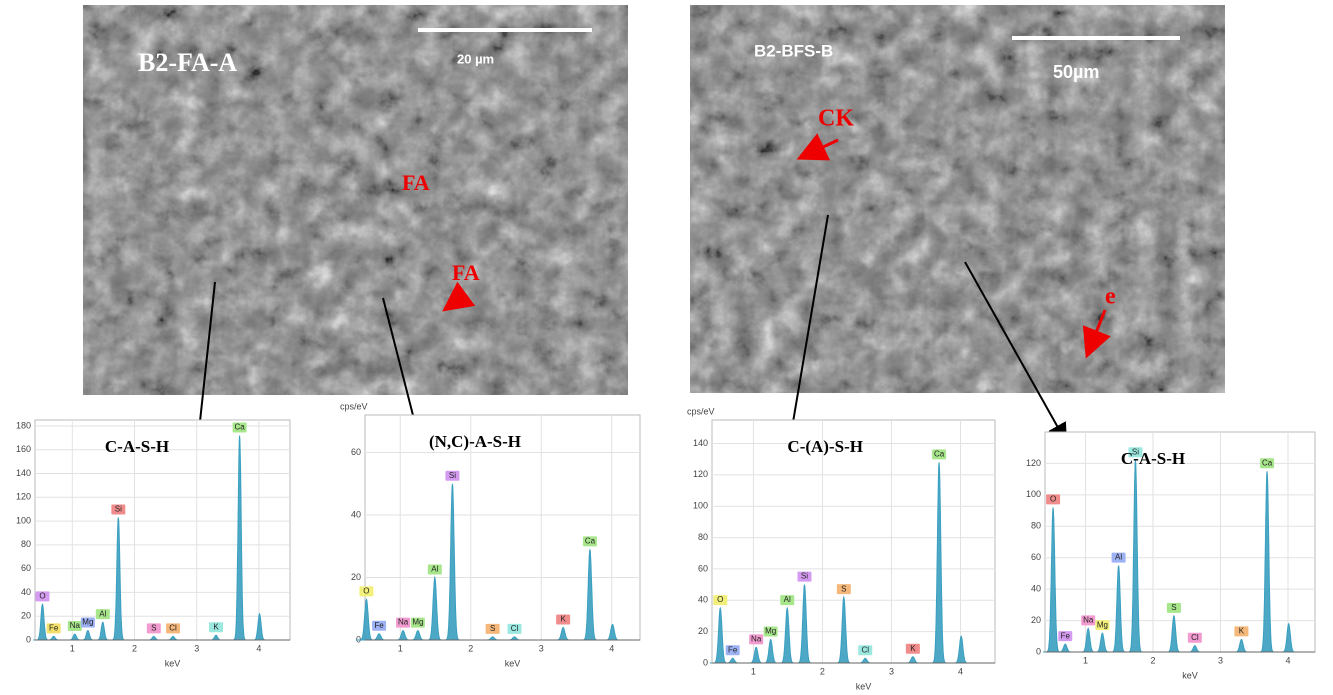 Image resolution: width=1333 pixels, height=695 pixels. I want to click on chart-title: C-A-S-H, so click(137, 446).